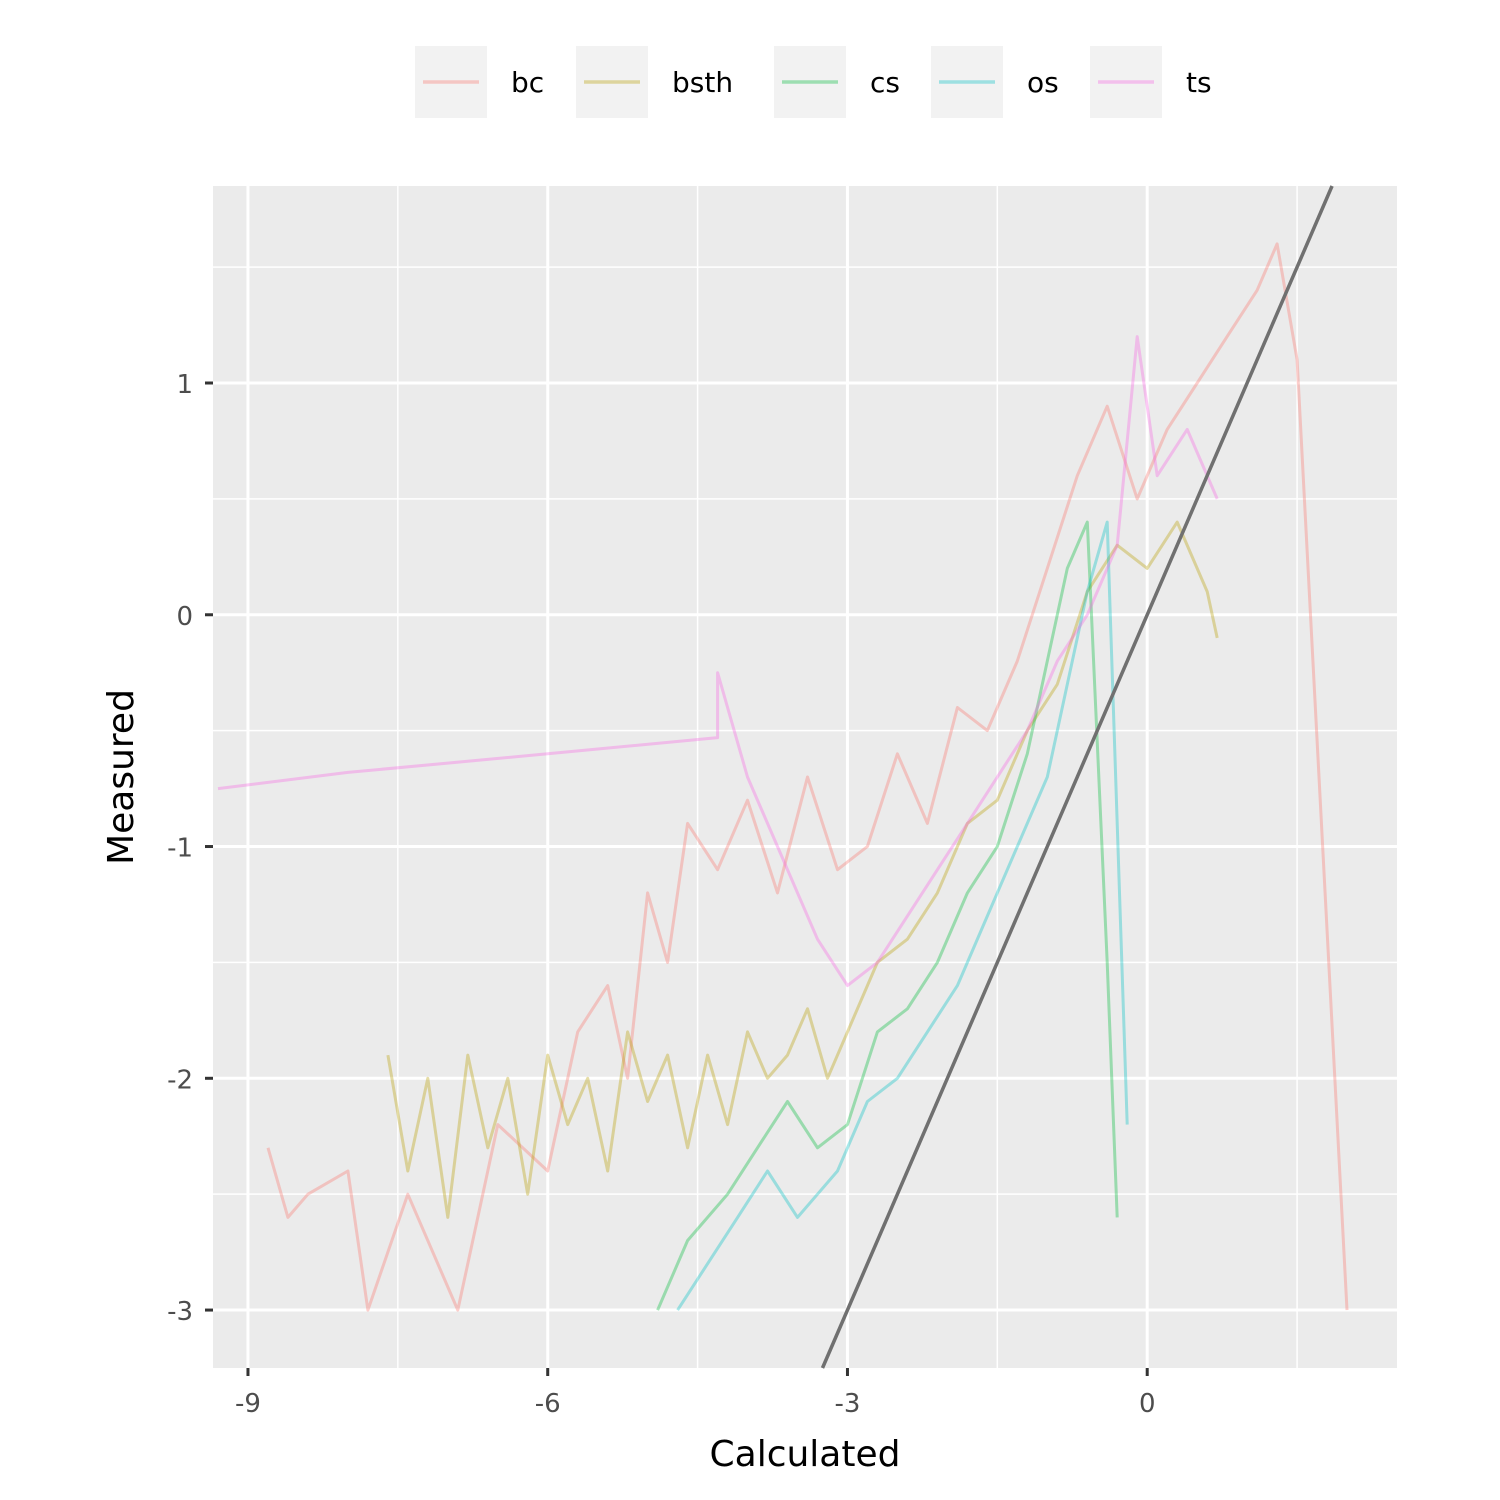 Image resolution: width=1500 pixels, height=1500 pixels. Describe the element at coordinates (847, 1404) in the screenshot. I see `x-tick-label: -3` at that location.